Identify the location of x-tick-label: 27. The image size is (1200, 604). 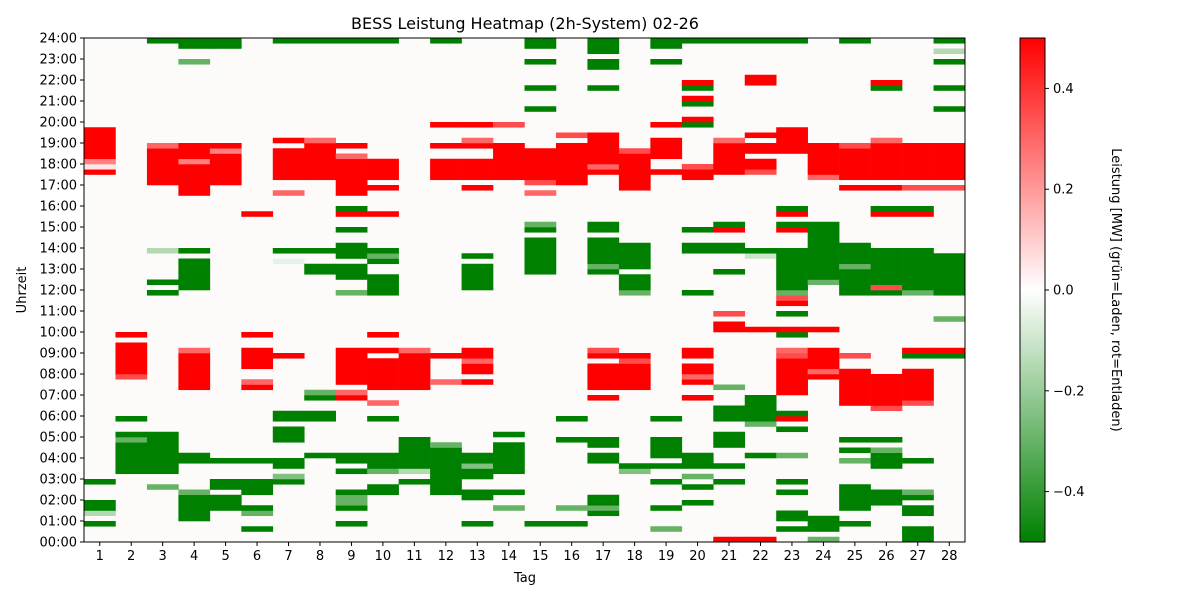
(918, 556).